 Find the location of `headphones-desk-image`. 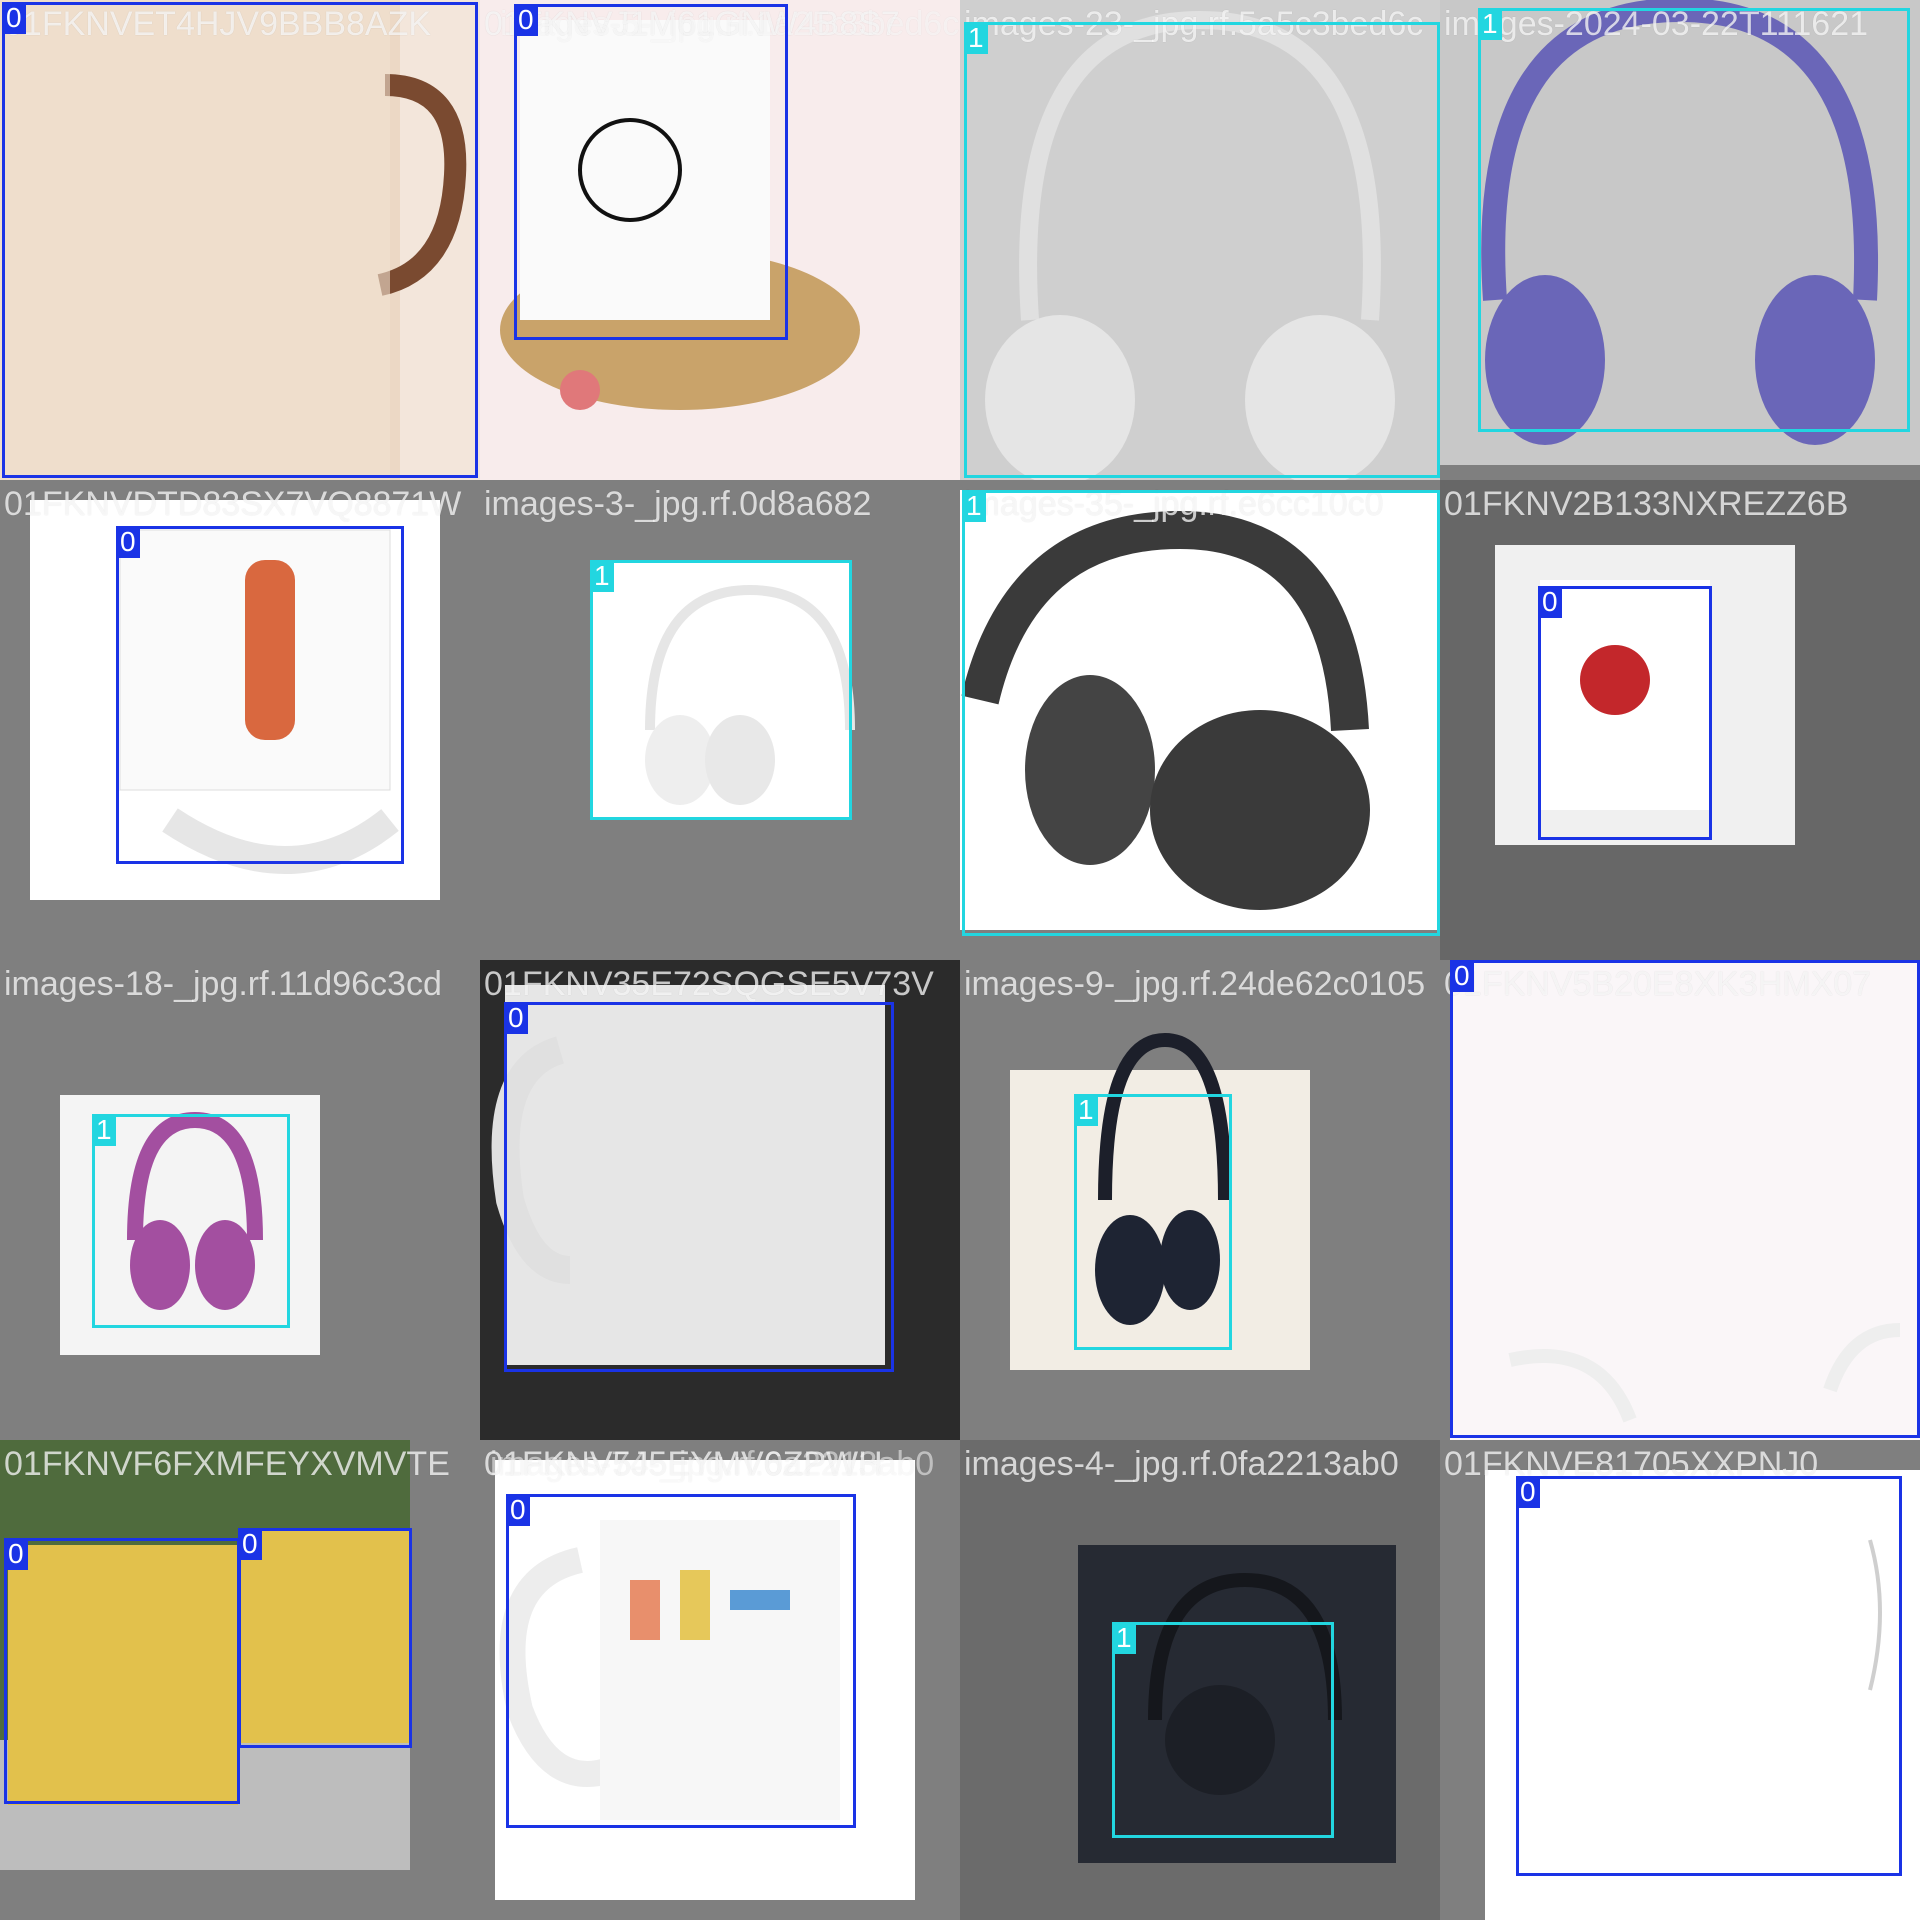

headphones-desk-image is located at coordinates (1200, 1680).